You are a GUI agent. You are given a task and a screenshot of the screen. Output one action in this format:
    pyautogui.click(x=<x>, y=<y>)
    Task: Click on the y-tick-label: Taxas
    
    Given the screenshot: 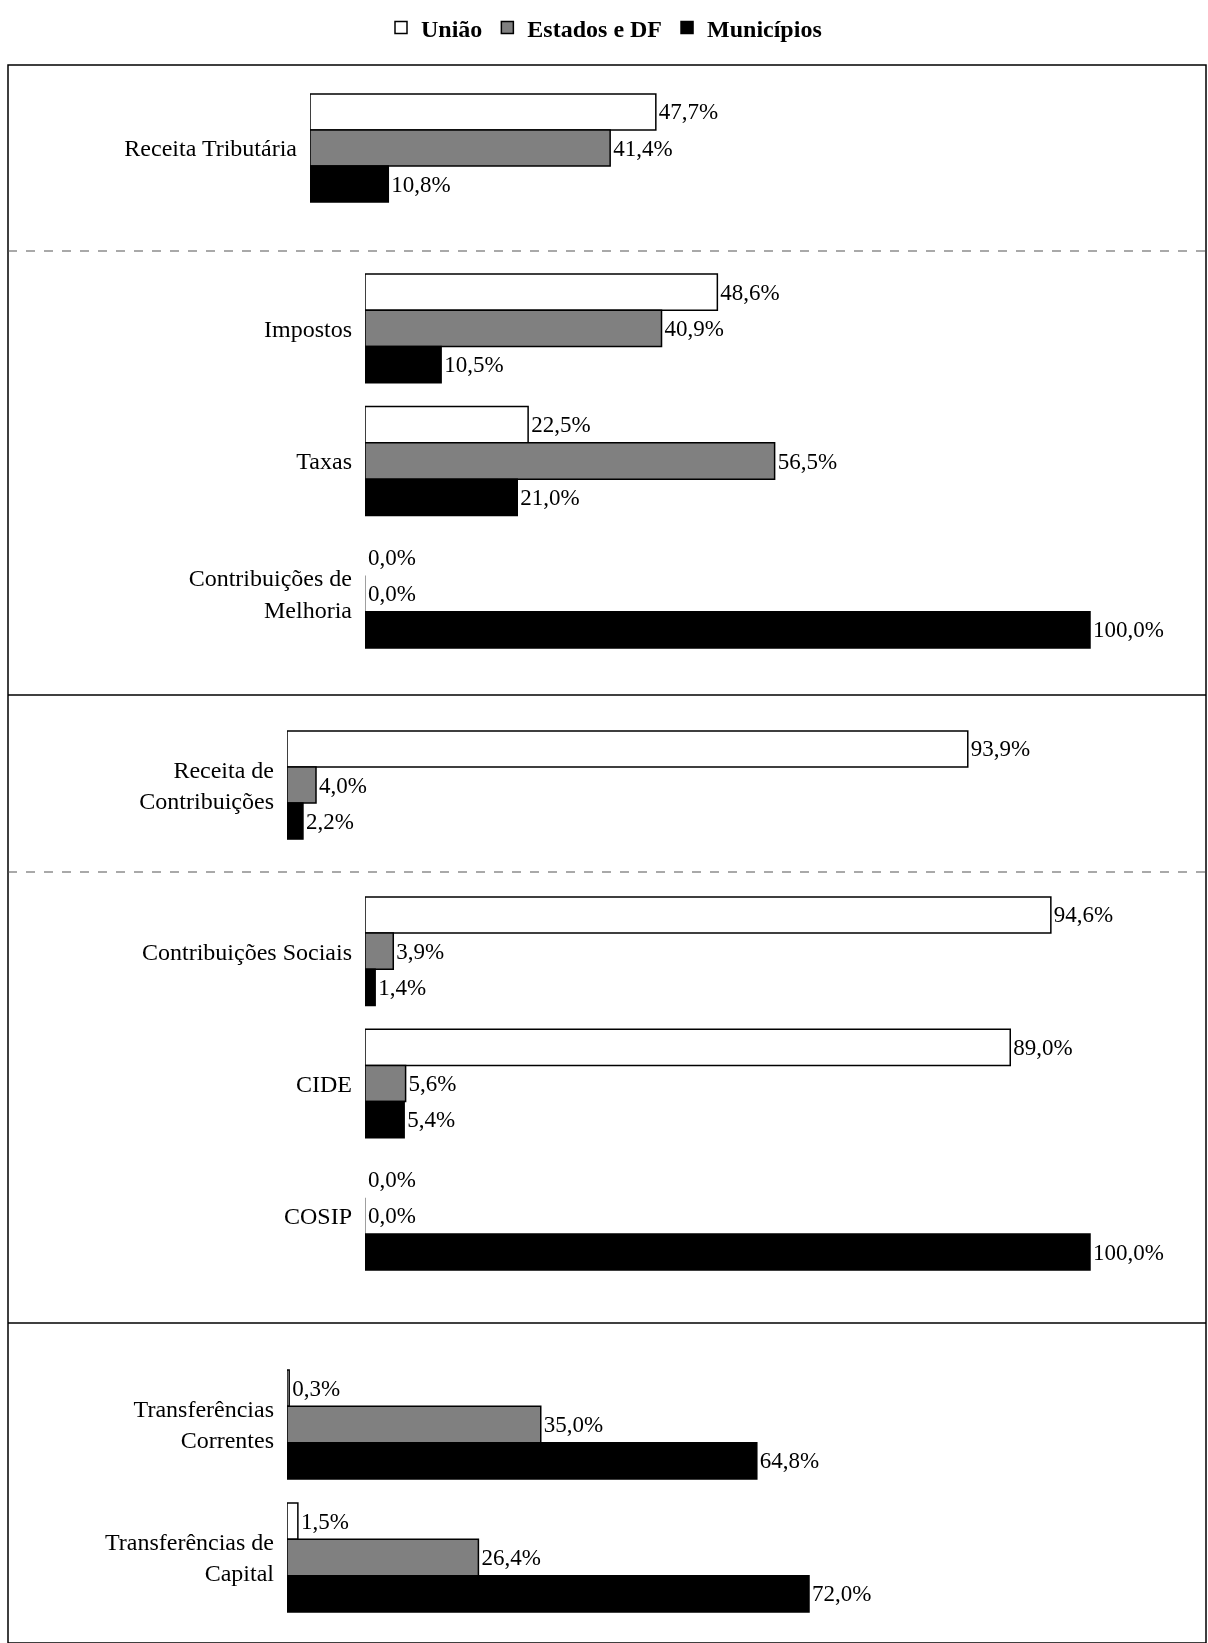 What is the action you would take?
    pyautogui.click(x=324, y=461)
    